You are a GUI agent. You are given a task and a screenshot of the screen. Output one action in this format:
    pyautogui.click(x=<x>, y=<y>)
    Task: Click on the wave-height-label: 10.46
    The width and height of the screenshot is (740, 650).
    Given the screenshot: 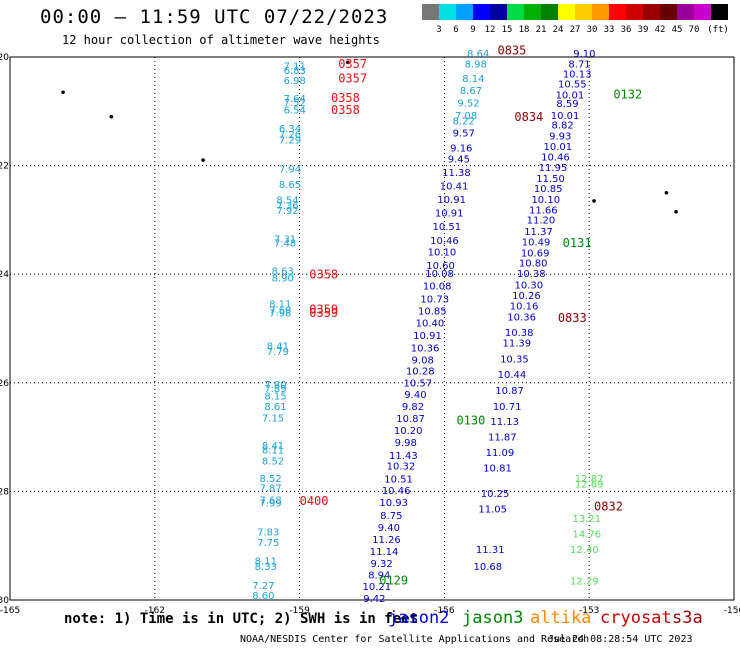 What is the action you would take?
    pyautogui.click(x=396, y=491)
    